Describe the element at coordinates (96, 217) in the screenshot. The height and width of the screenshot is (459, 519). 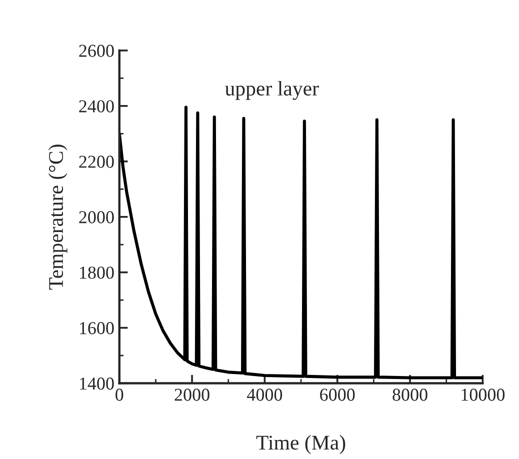
I see `y-tick-label: 2000` at that location.